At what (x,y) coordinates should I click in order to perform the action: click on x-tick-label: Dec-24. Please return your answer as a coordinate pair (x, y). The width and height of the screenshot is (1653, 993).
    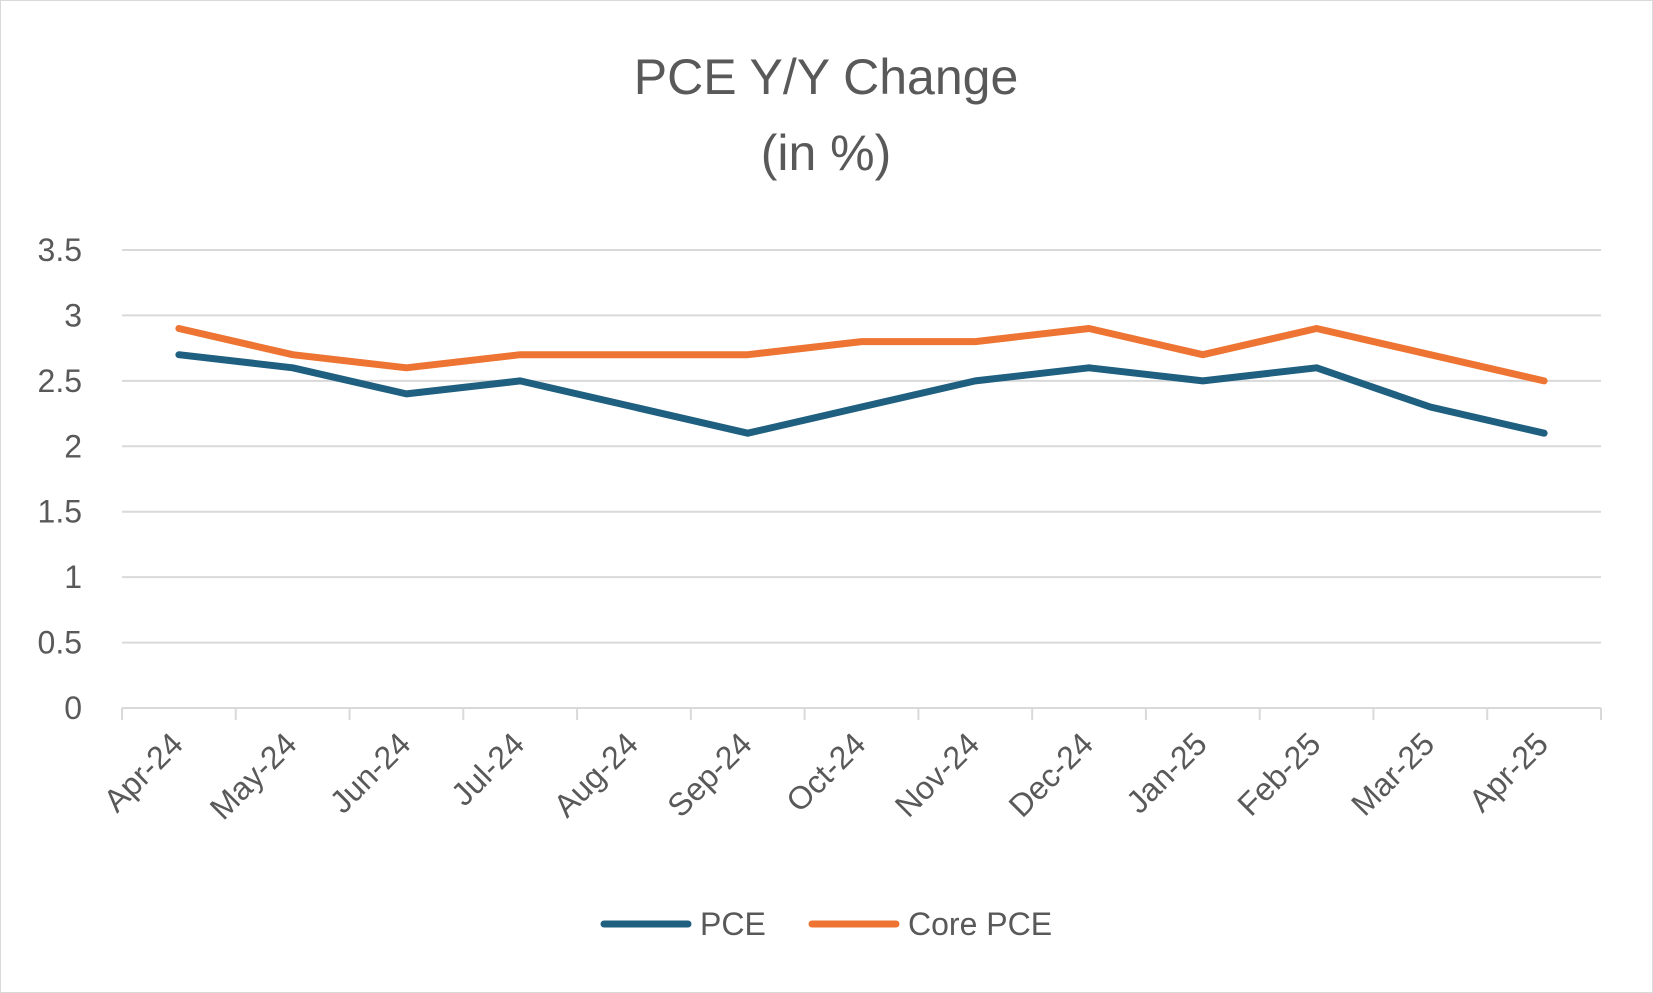
    Looking at the image, I should click on (1051, 774).